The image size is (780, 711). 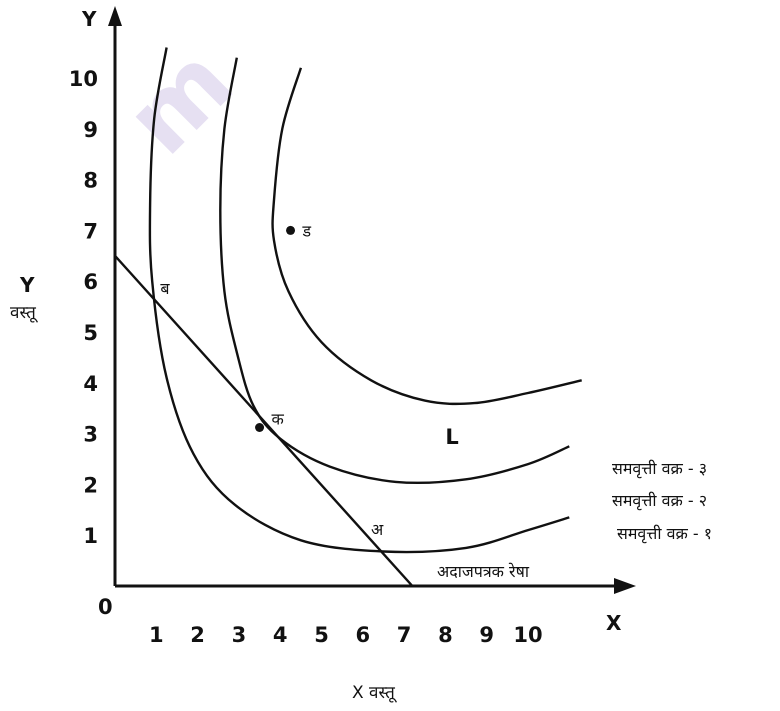 I want to click on annotation-label: L, so click(x=451, y=437).